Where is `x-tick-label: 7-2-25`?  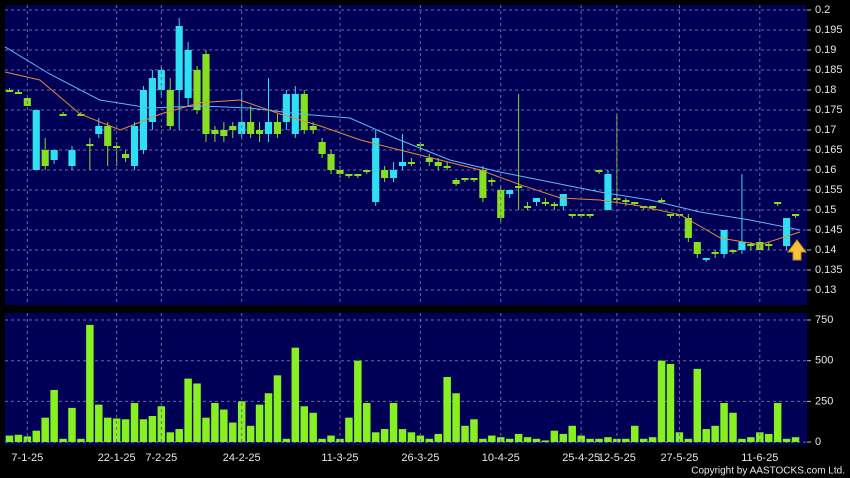 x-tick-label: 7-2-25 is located at coordinates (161, 458).